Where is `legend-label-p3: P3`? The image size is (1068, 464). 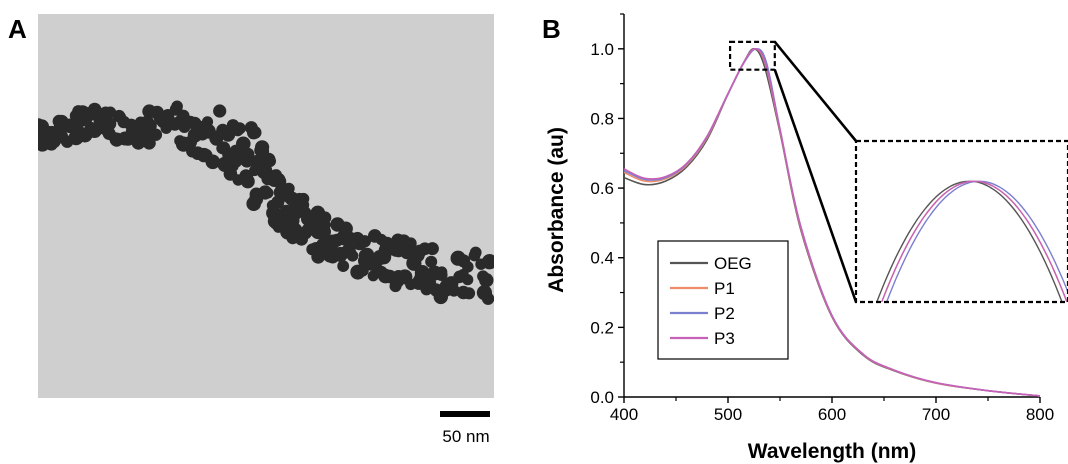 legend-label-p3: P3 is located at coordinates (724, 338).